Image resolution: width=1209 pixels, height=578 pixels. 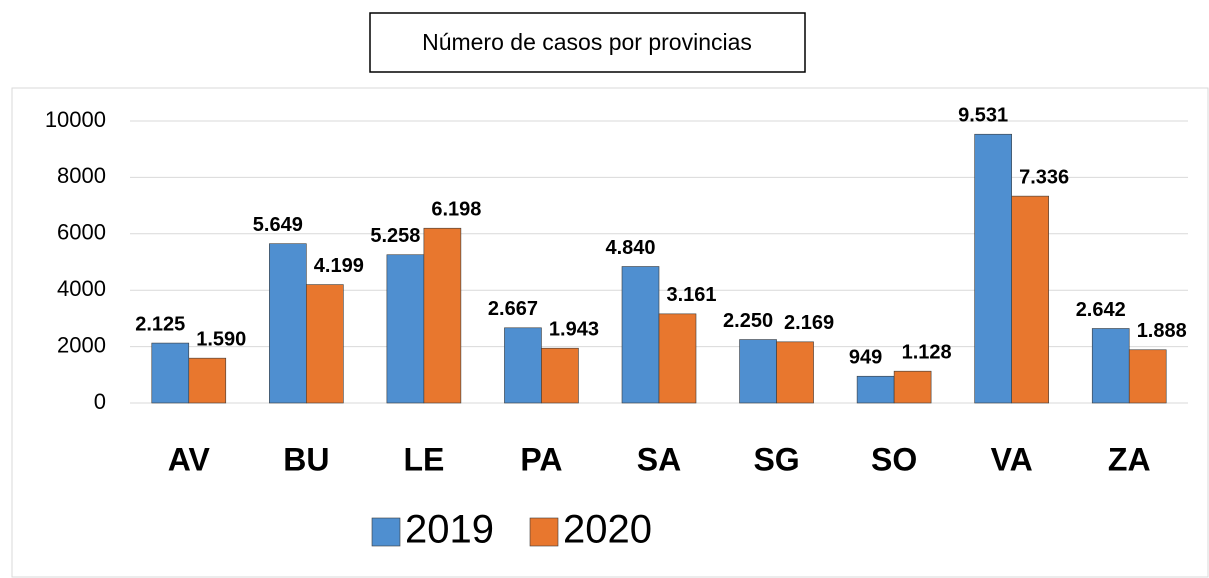 What do you see at coordinates (339, 266) in the screenshot?
I see `data-label: 4.199` at bounding box center [339, 266].